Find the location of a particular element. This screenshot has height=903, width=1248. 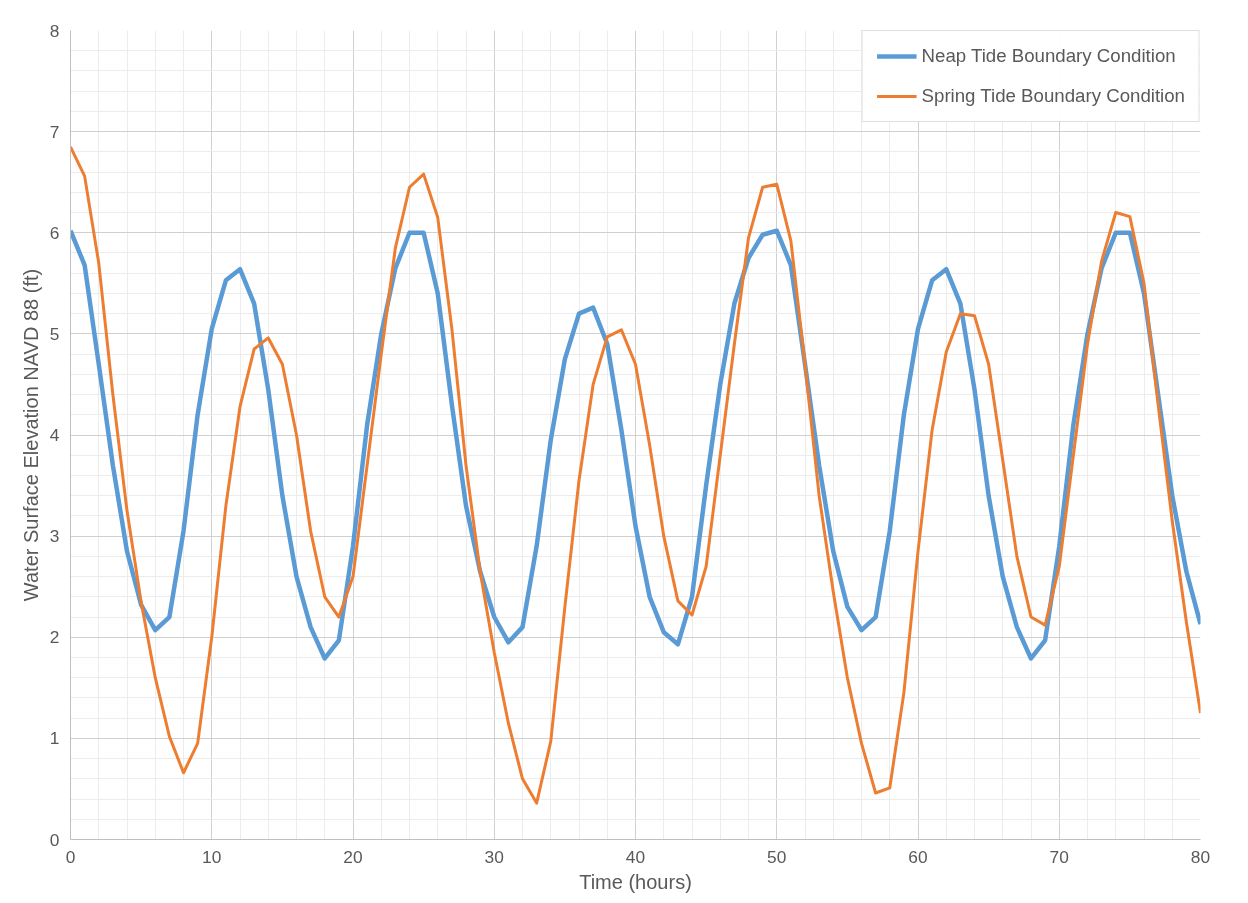

x-axis-title: Time (hours) is located at coordinates (635, 881).